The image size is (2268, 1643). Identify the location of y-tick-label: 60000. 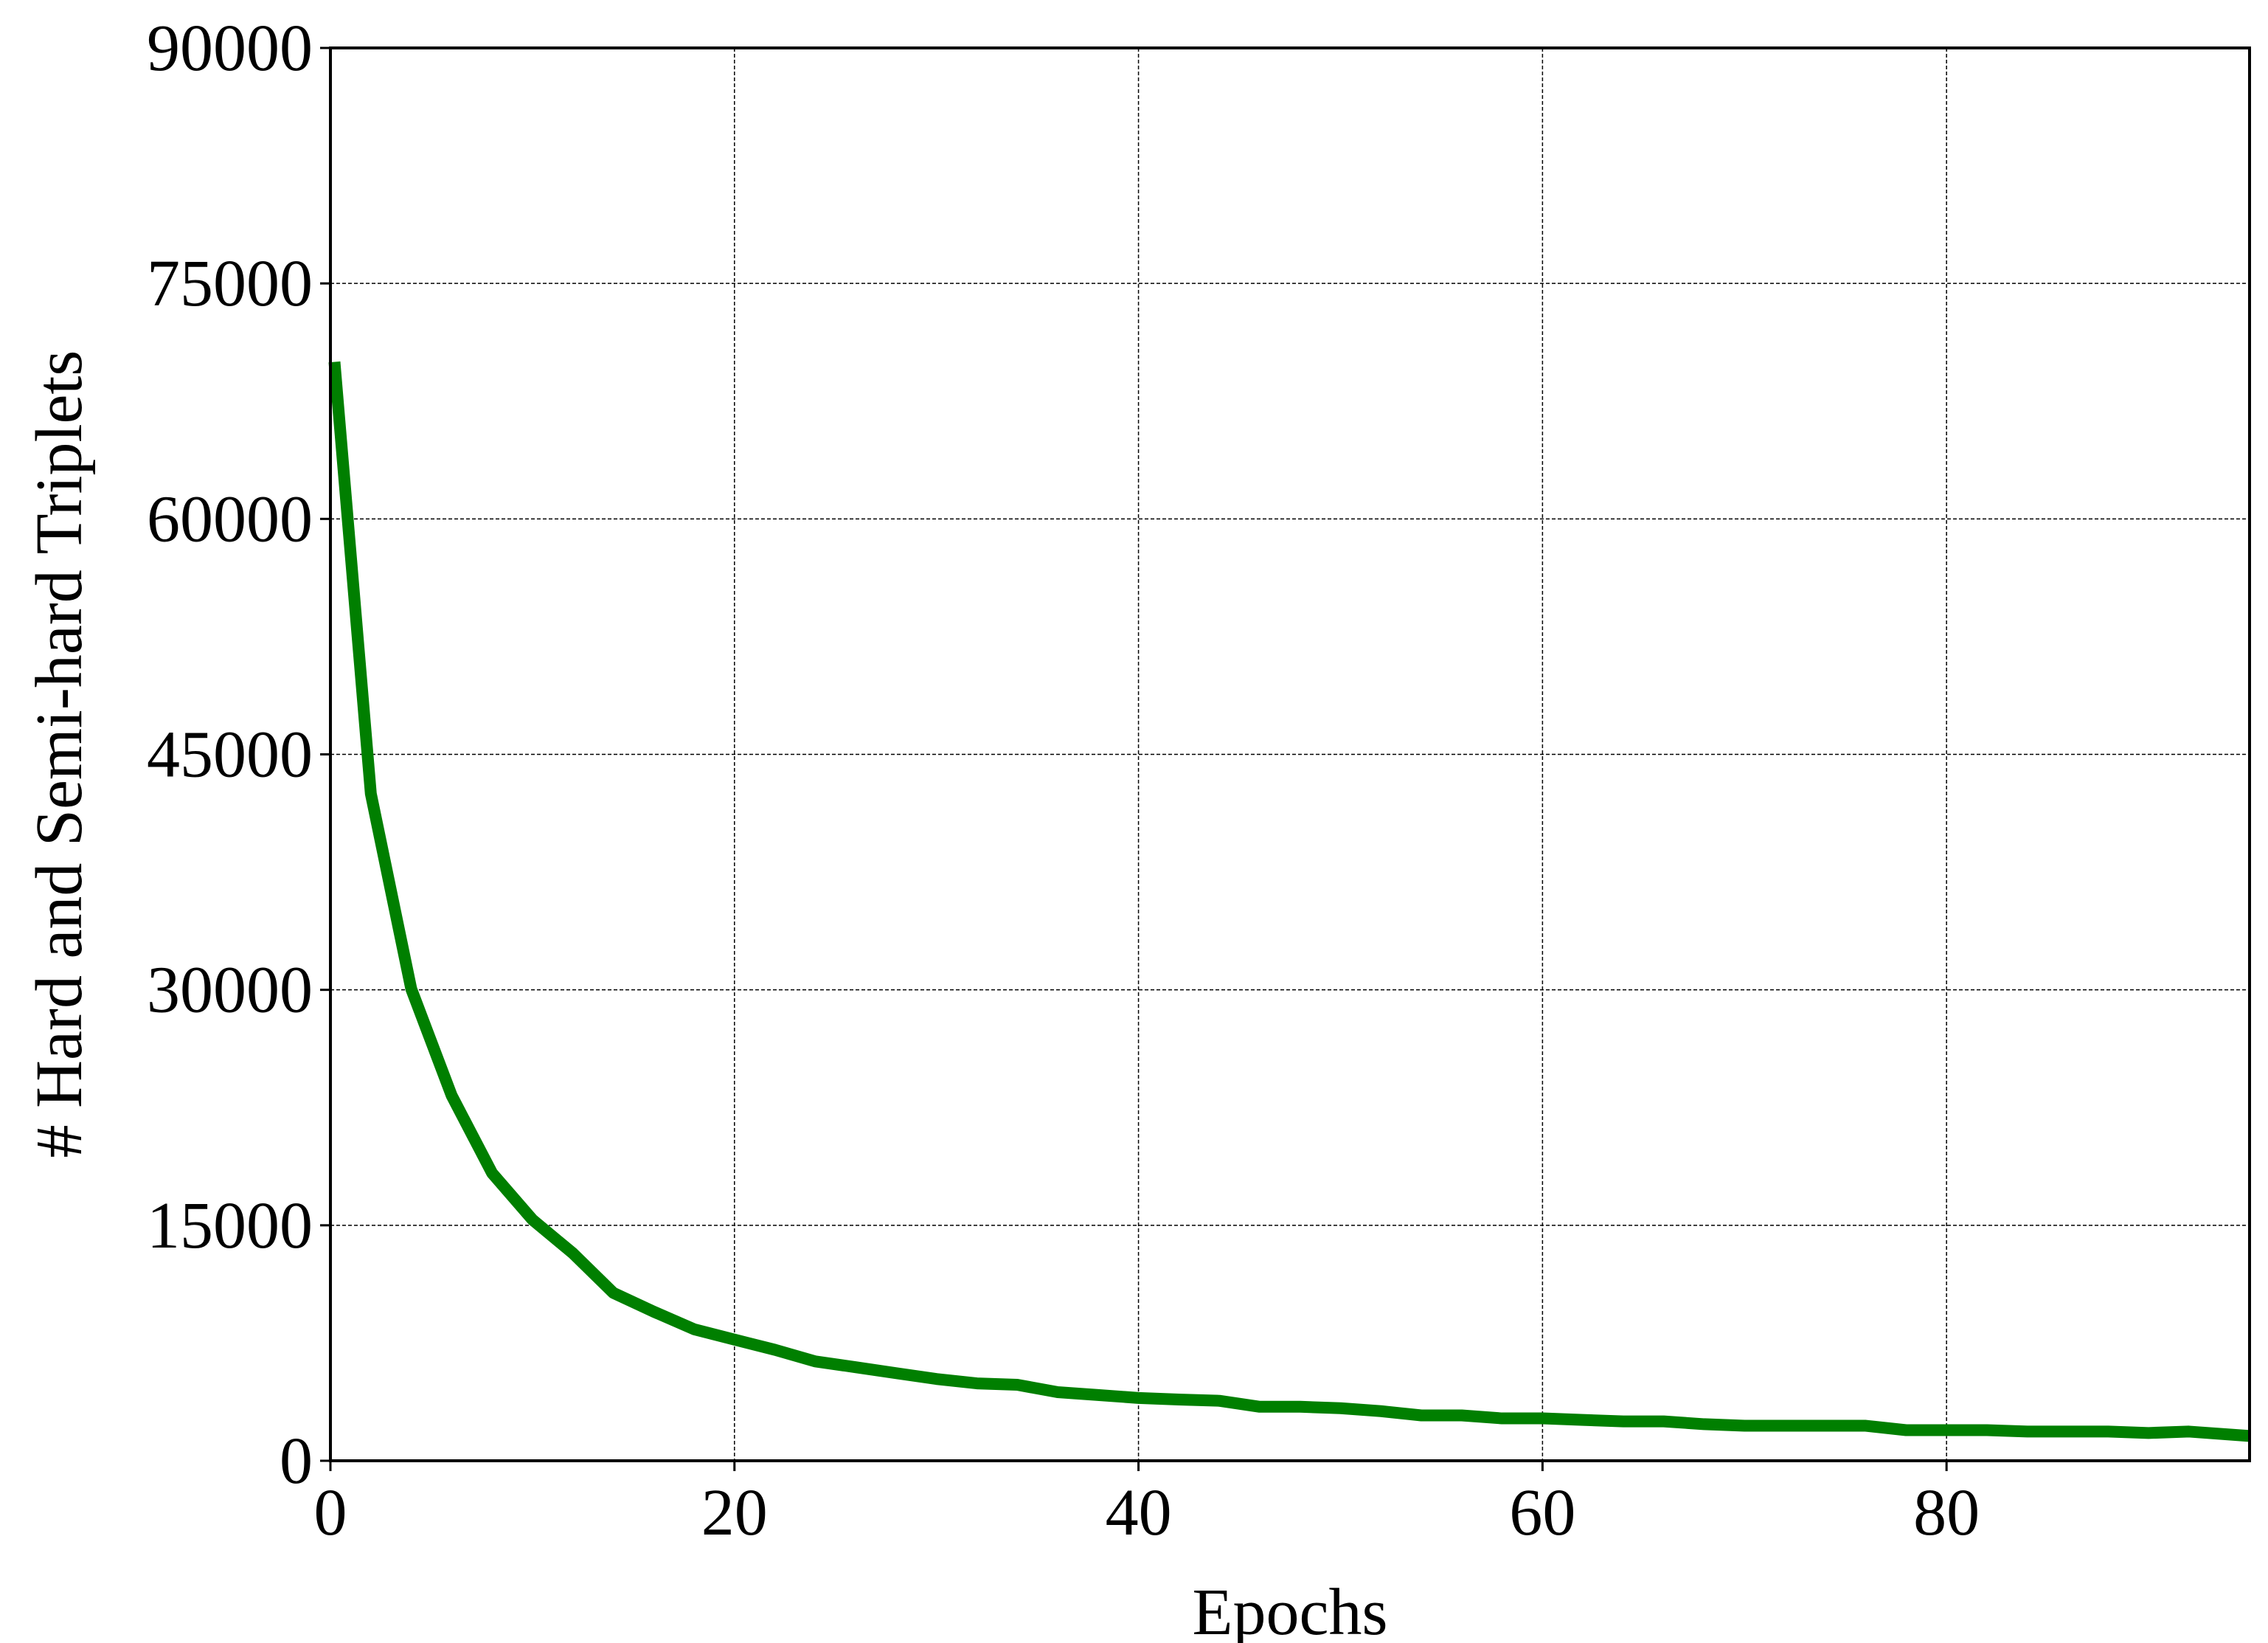
(230, 519).